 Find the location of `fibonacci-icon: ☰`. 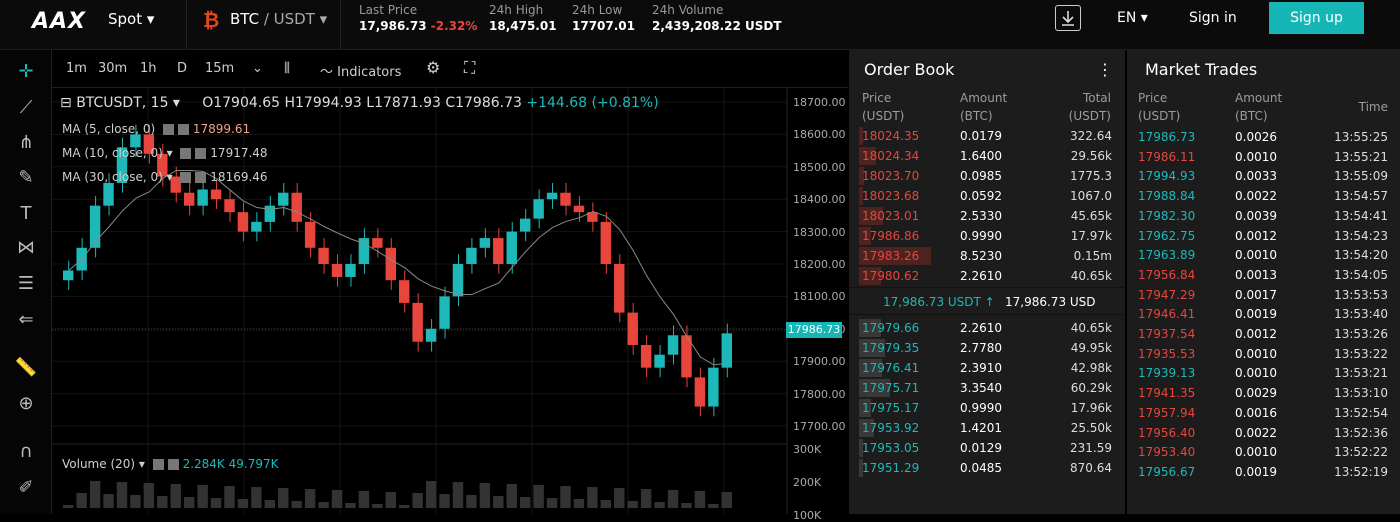

fibonacci-icon: ☰ is located at coordinates (26, 283).